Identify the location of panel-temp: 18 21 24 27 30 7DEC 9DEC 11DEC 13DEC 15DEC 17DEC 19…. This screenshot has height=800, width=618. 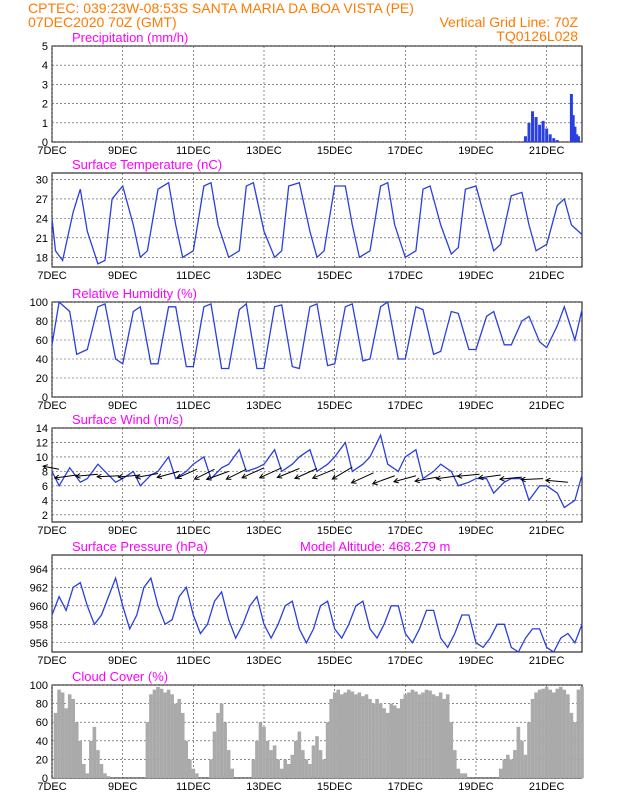
(309, 219).